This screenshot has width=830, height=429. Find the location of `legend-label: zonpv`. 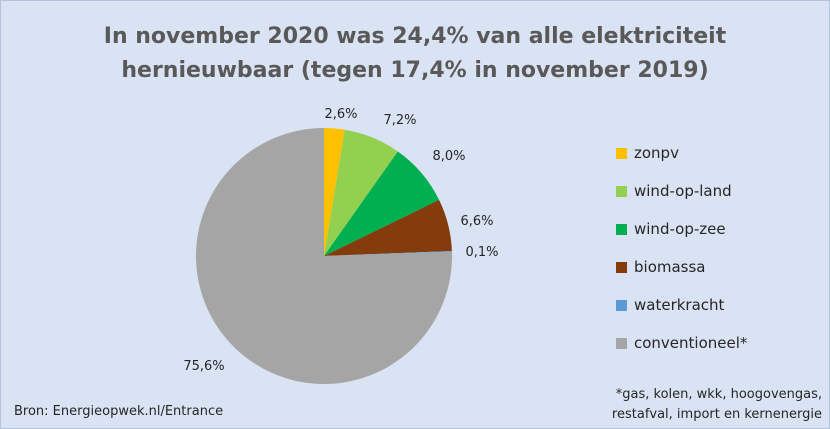

legend-label: zonpv is located at coordinates (656, 153).